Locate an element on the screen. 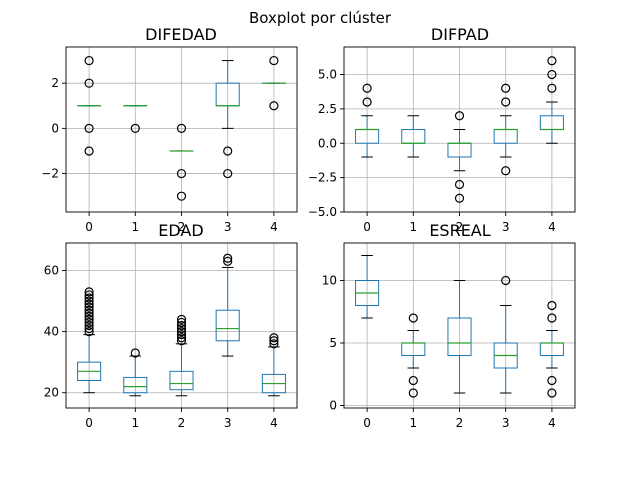 The height and width of the screenshot is (484, 640). y-tick-label: 40 is located at coordinates (51, 332).